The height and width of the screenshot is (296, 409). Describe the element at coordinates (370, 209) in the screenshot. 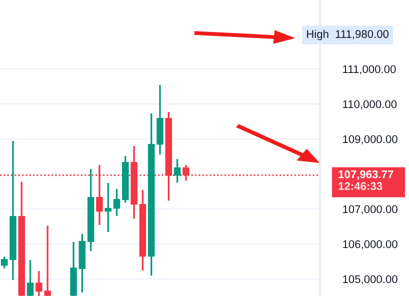

I see `y-tick-label: 107,000.00` at that location.